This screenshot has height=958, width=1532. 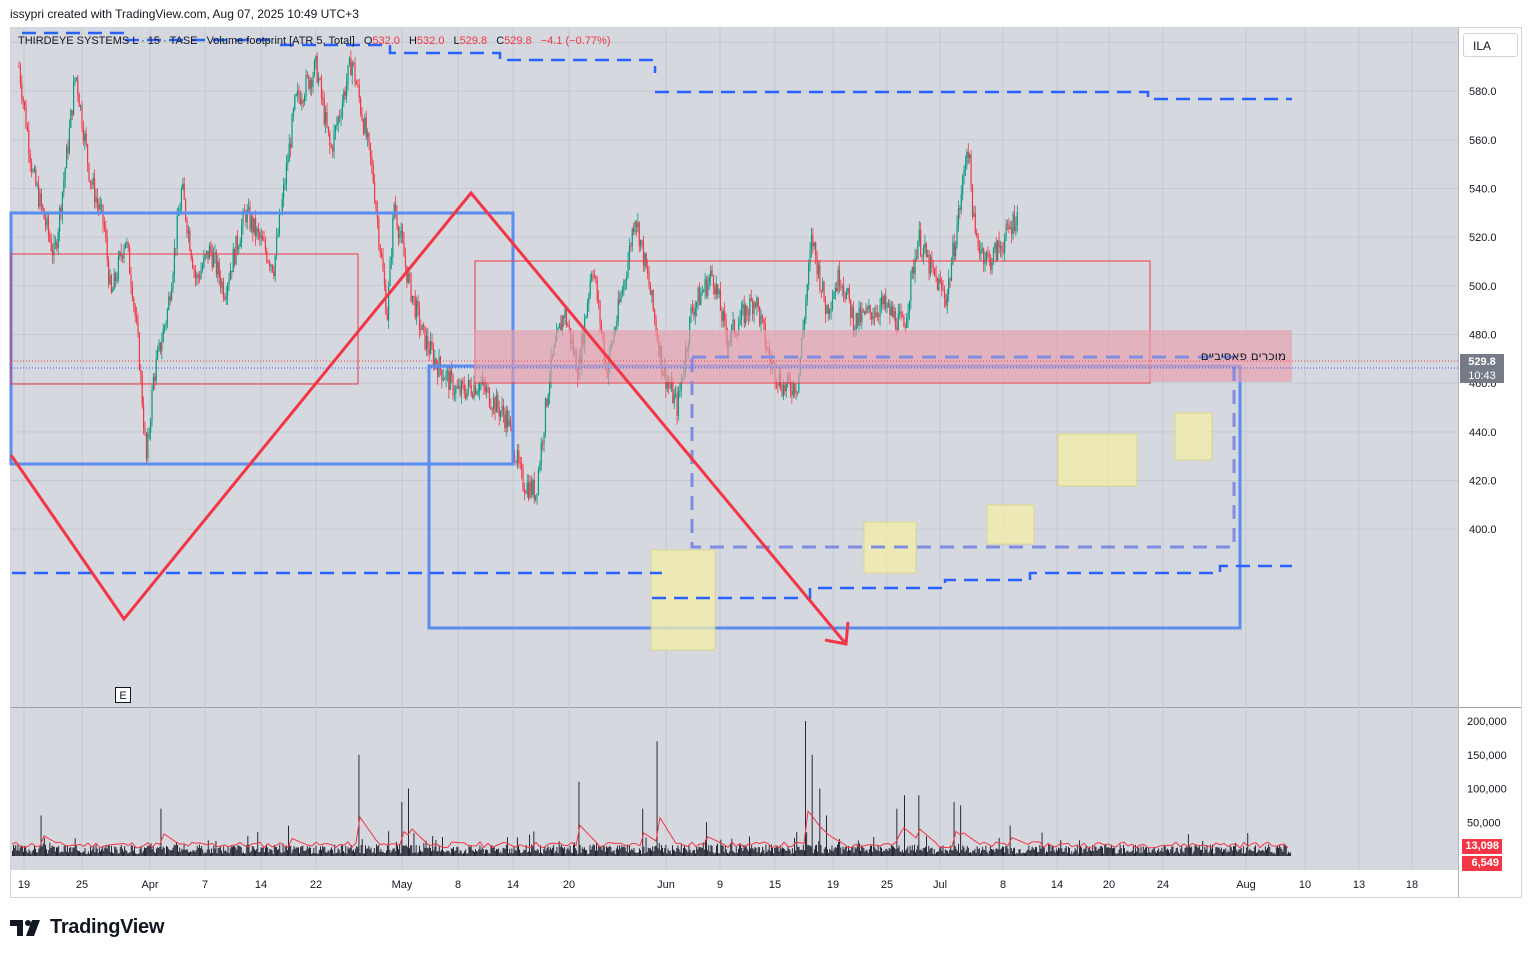 I want to click on price-axis-label: 520.0, so click(x=1483, y=238).